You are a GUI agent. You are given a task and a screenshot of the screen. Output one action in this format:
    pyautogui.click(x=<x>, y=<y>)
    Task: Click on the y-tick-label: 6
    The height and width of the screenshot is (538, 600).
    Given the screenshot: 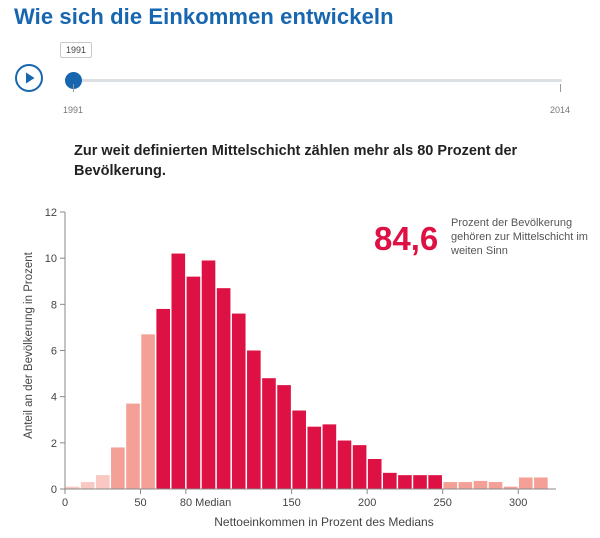 What is the action you would take?
    pyautogui.click(x=54, y=352)
    